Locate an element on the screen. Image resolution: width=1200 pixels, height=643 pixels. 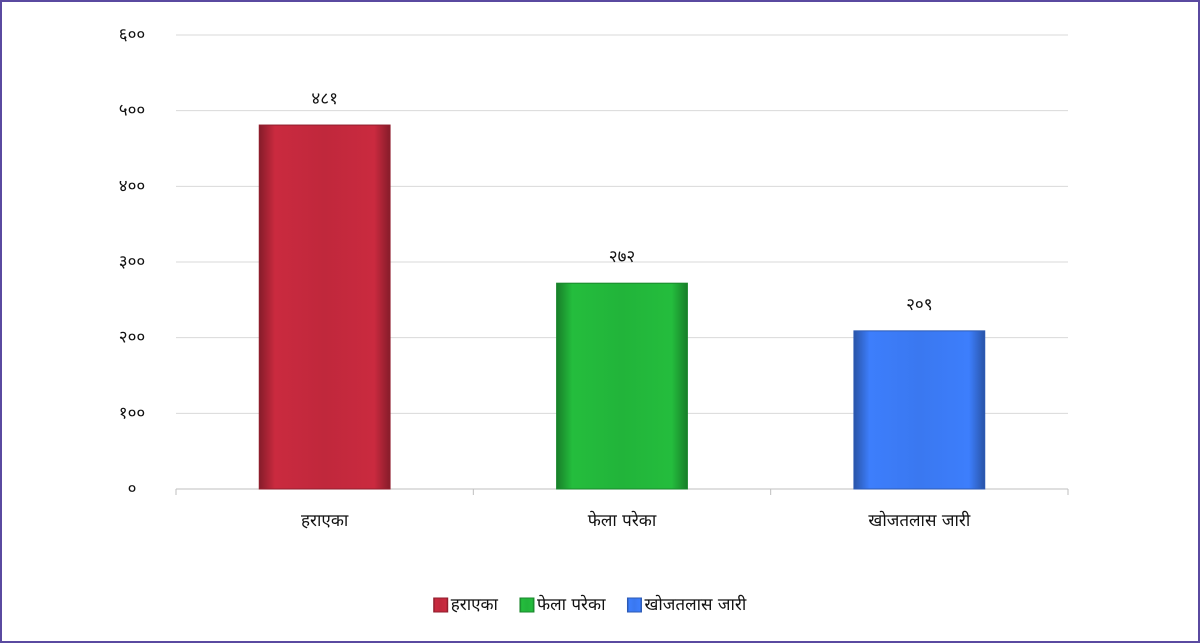
legend-label: फेला परेका is located at coordinates (571, 604).